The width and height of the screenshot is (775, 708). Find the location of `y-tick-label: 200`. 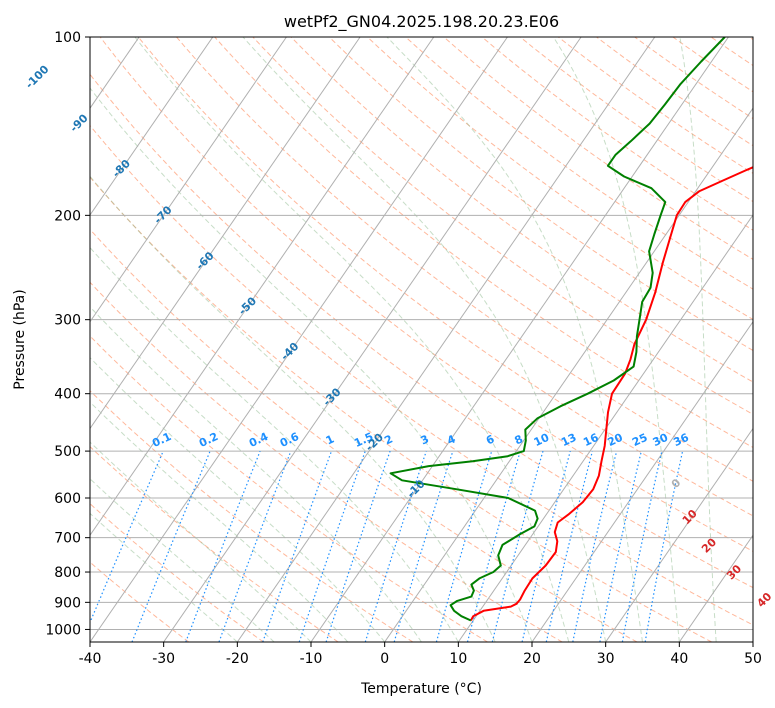

y-tick-label: 200 is located at coordinates (67, 216).